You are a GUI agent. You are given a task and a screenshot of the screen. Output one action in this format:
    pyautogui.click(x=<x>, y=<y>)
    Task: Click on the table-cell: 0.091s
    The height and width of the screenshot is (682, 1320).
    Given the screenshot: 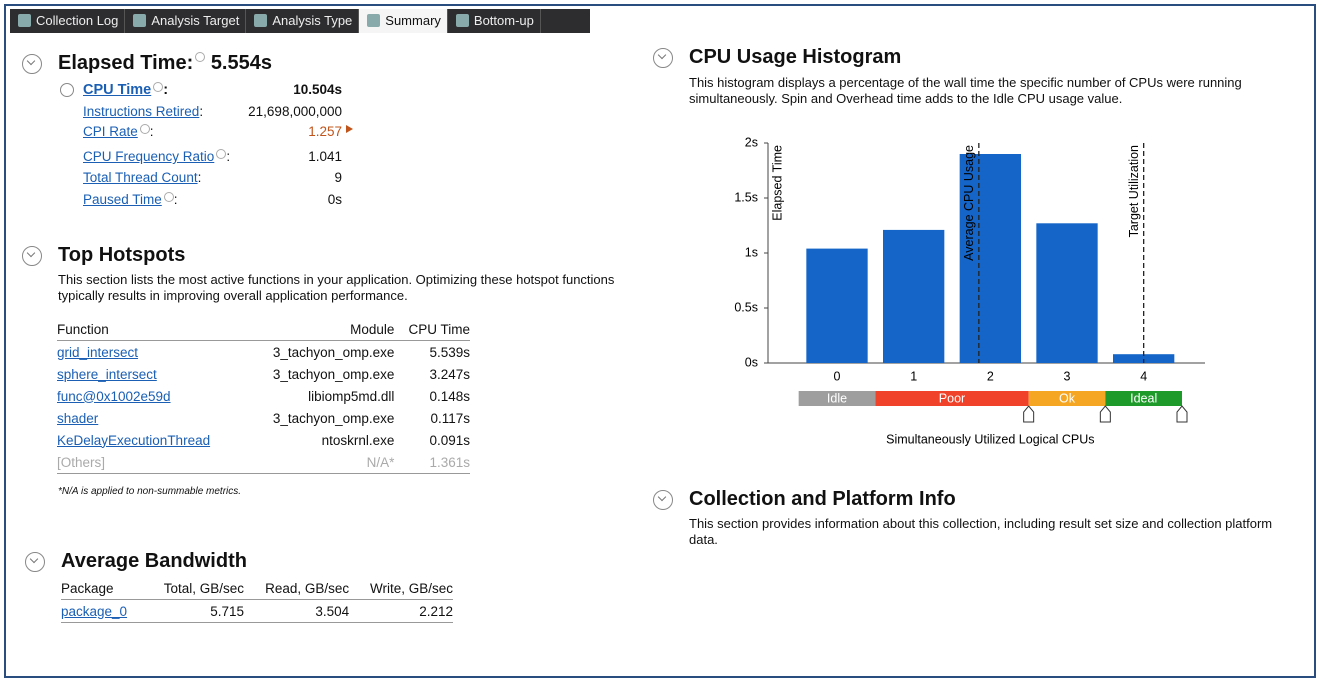 What is the action you would take?
    pyautogui.click(x=449, y=440)
    